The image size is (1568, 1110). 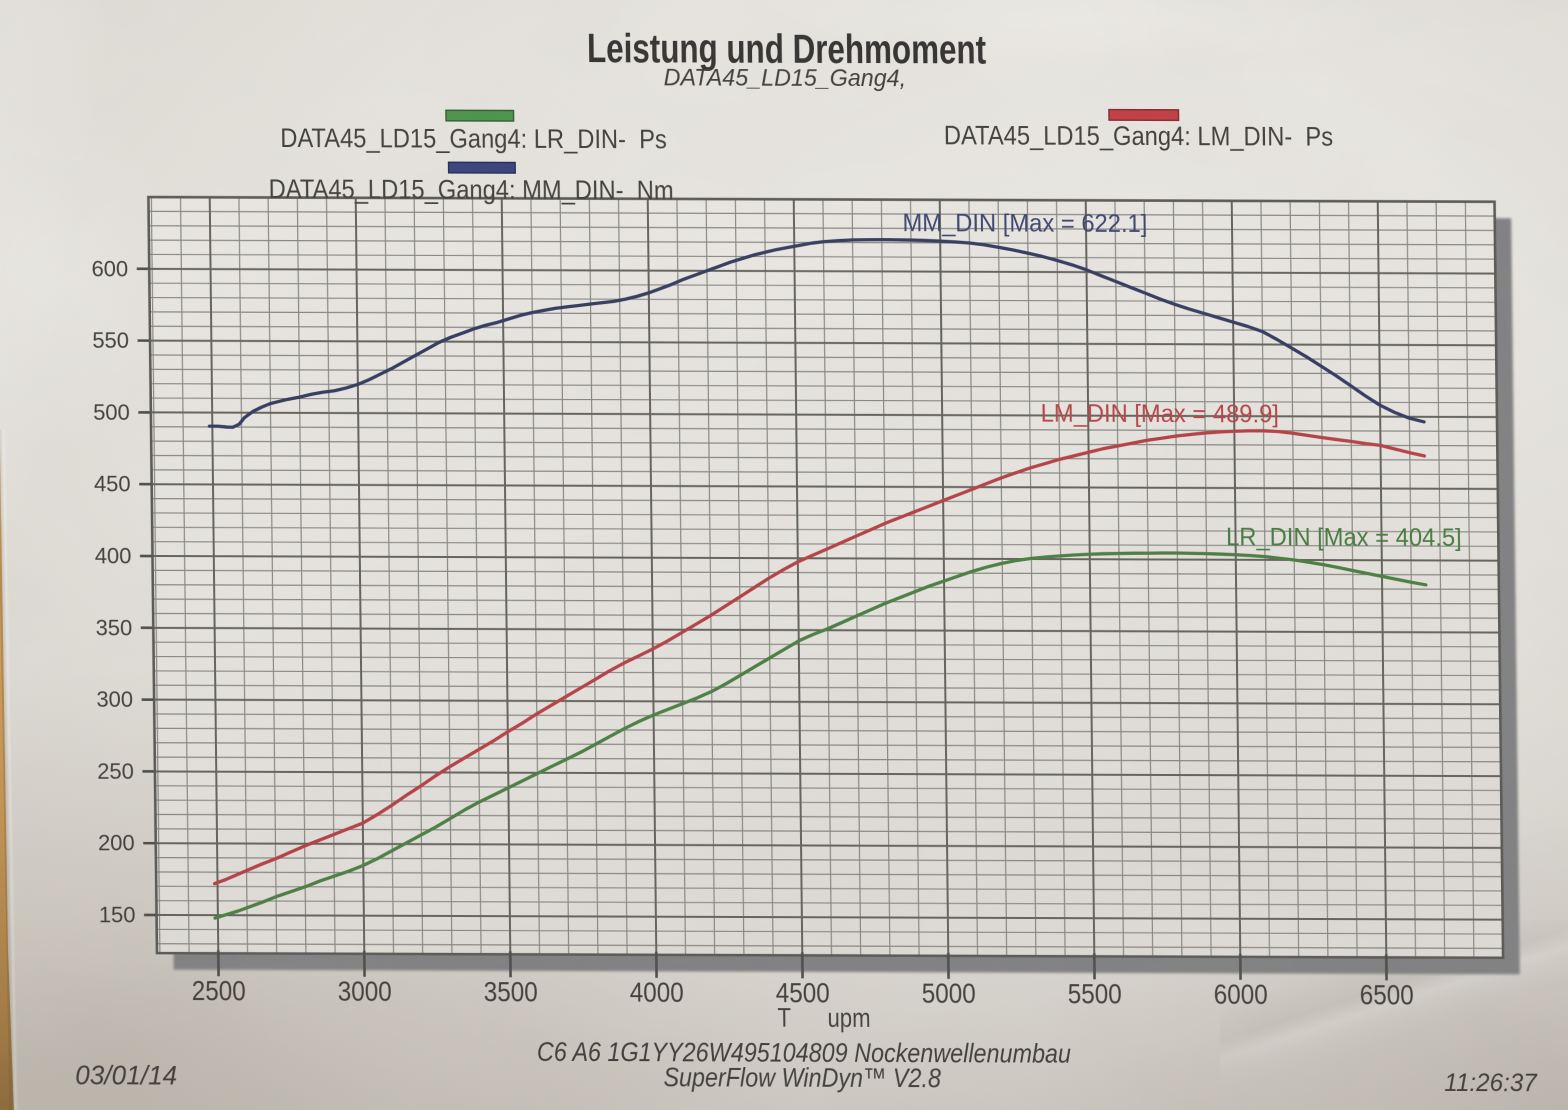 I want to click on y-tick-label: 350, so click(x=113, y=627).